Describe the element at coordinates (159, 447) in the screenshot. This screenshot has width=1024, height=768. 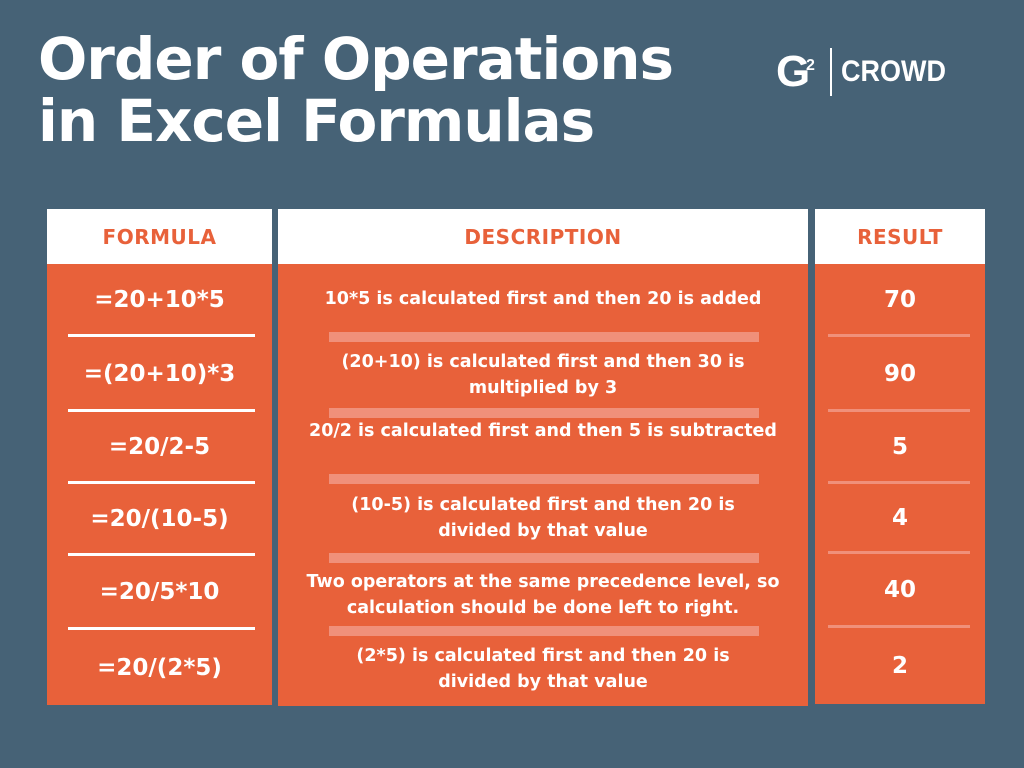
I see `formula-cell: =20/2-5` at that location.